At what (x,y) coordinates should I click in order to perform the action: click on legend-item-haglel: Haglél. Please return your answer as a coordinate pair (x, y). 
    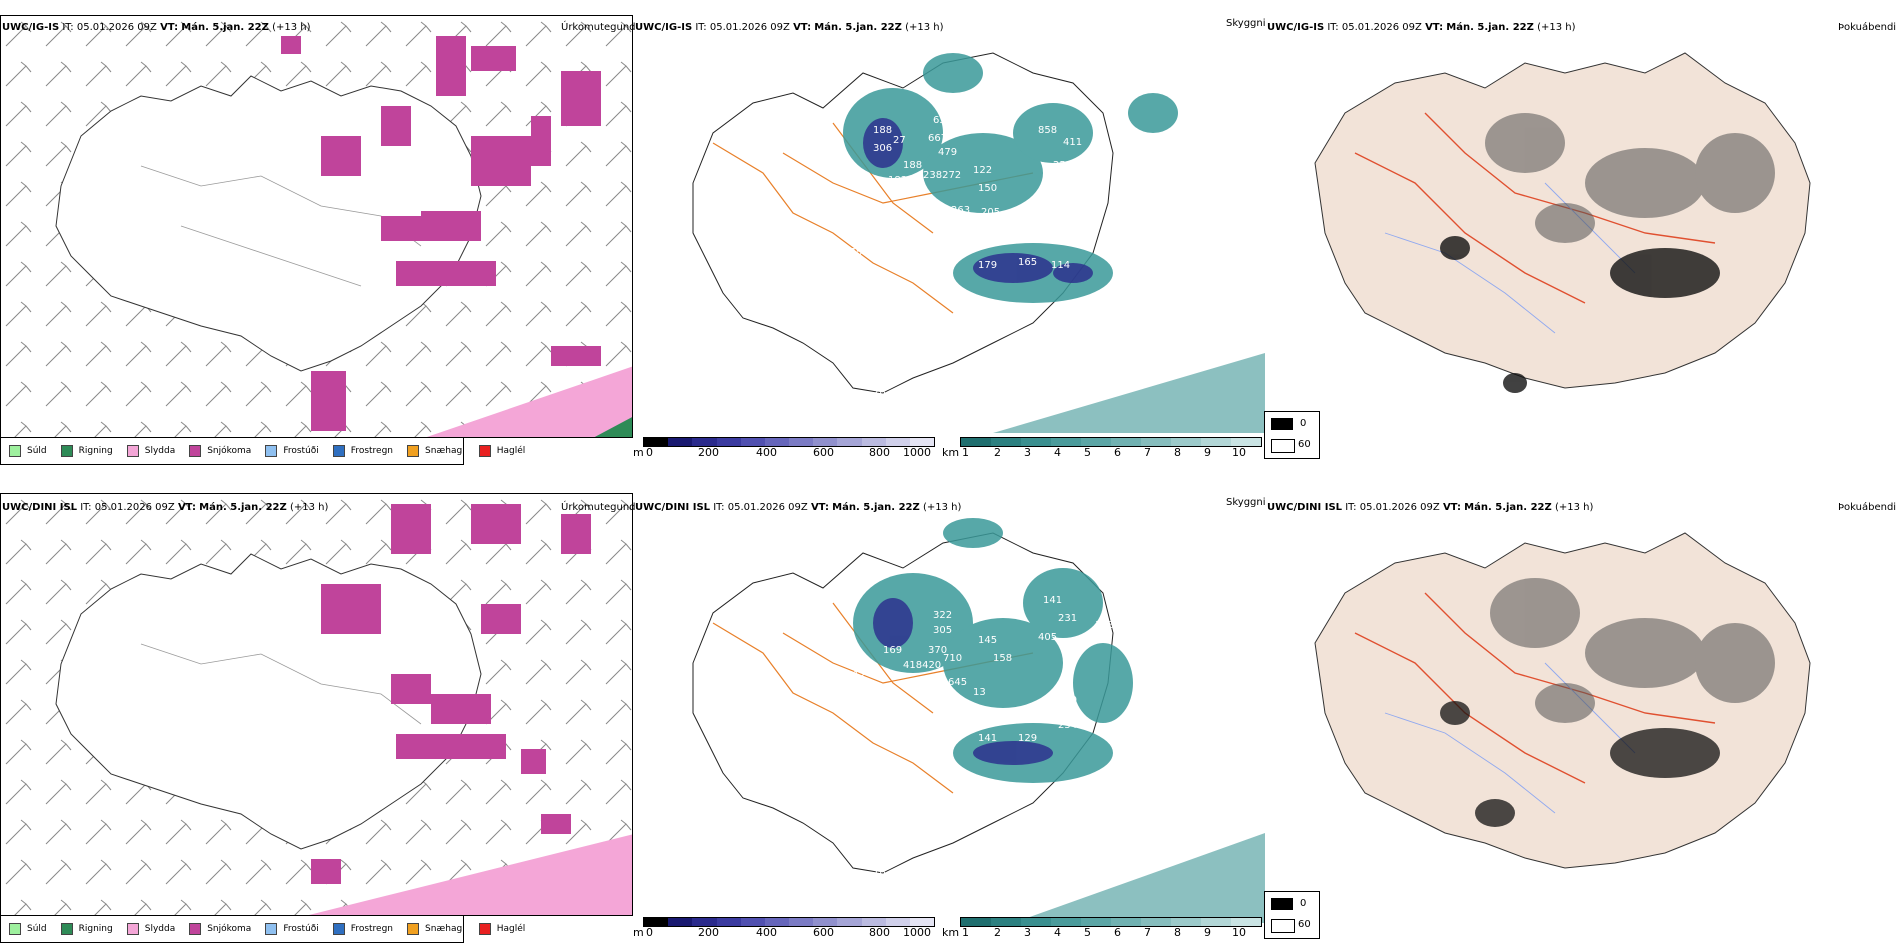
    Looking at the image, I should click on (502, 451).